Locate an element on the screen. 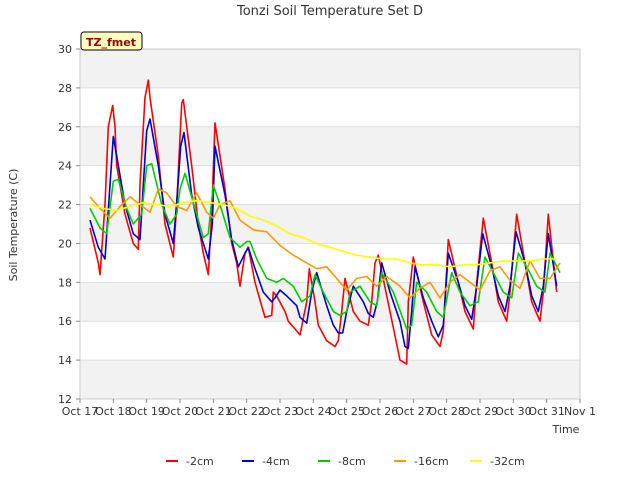 This screenshot has width=640, height=480. x-tick-label: Oct 30 is located at coordinates (513, 411).